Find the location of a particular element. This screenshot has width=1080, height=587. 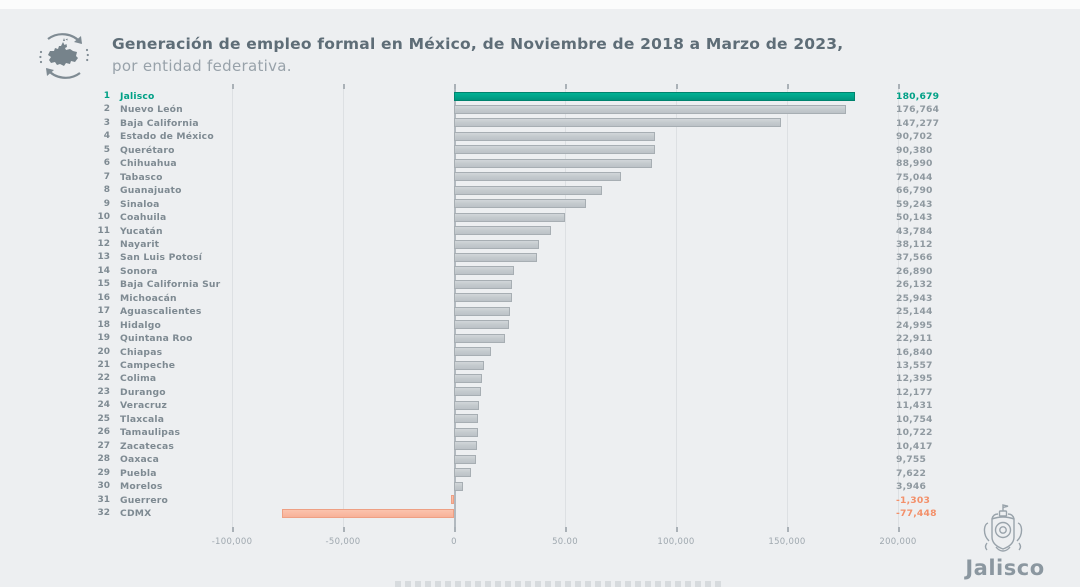

rank-label: 9 is located at coordinates (106, 203).